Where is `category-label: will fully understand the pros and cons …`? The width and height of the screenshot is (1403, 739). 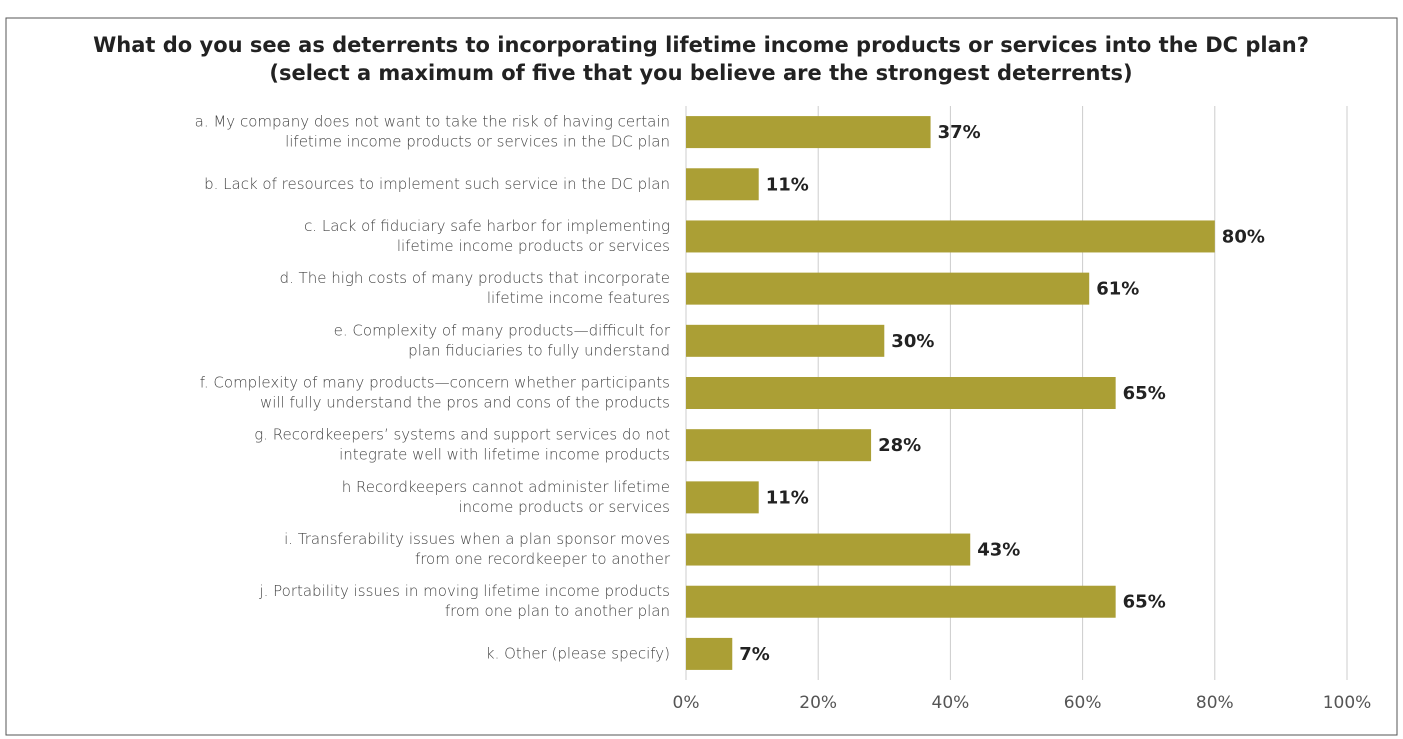
category-label: will fully understand the pros and cons … is located at coordinates (465, 403).